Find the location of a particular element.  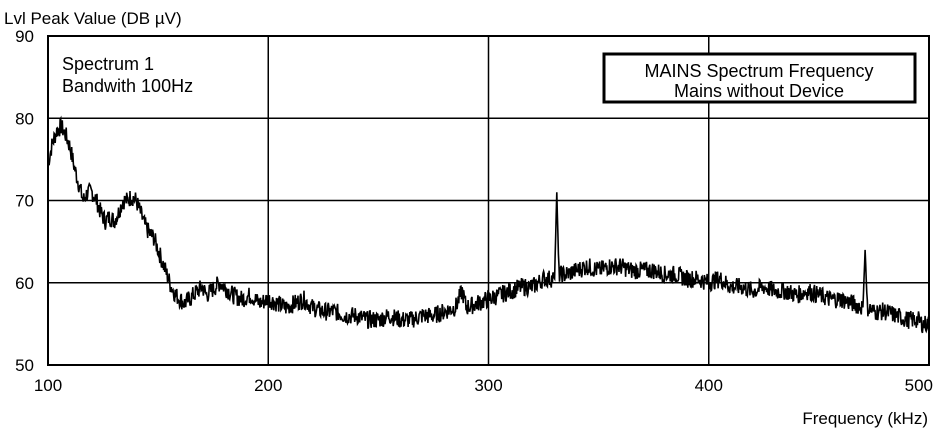

x-tick-label: 300 is located at coordinates (488, 385).